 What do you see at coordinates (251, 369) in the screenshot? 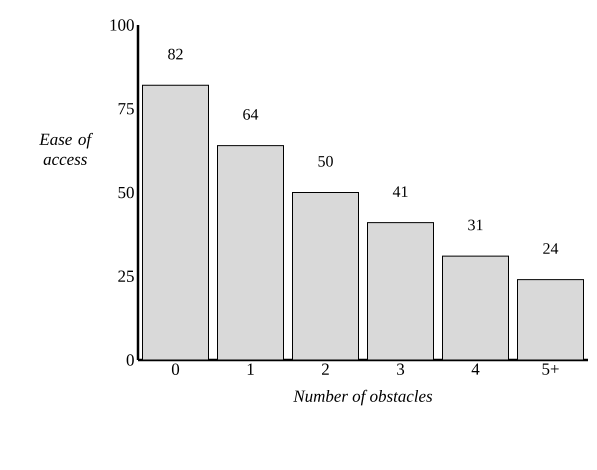
I see `x-tick-label: 1` at bounding box center [251, 369].